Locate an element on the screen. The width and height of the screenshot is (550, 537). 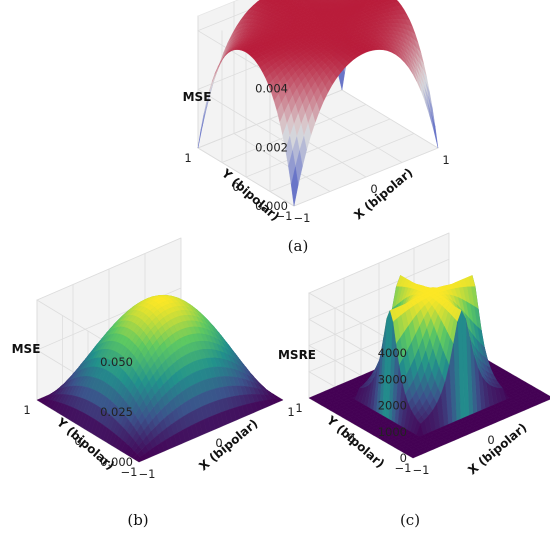
panel-a-caption: (a) is located at coordinates (298, 246).